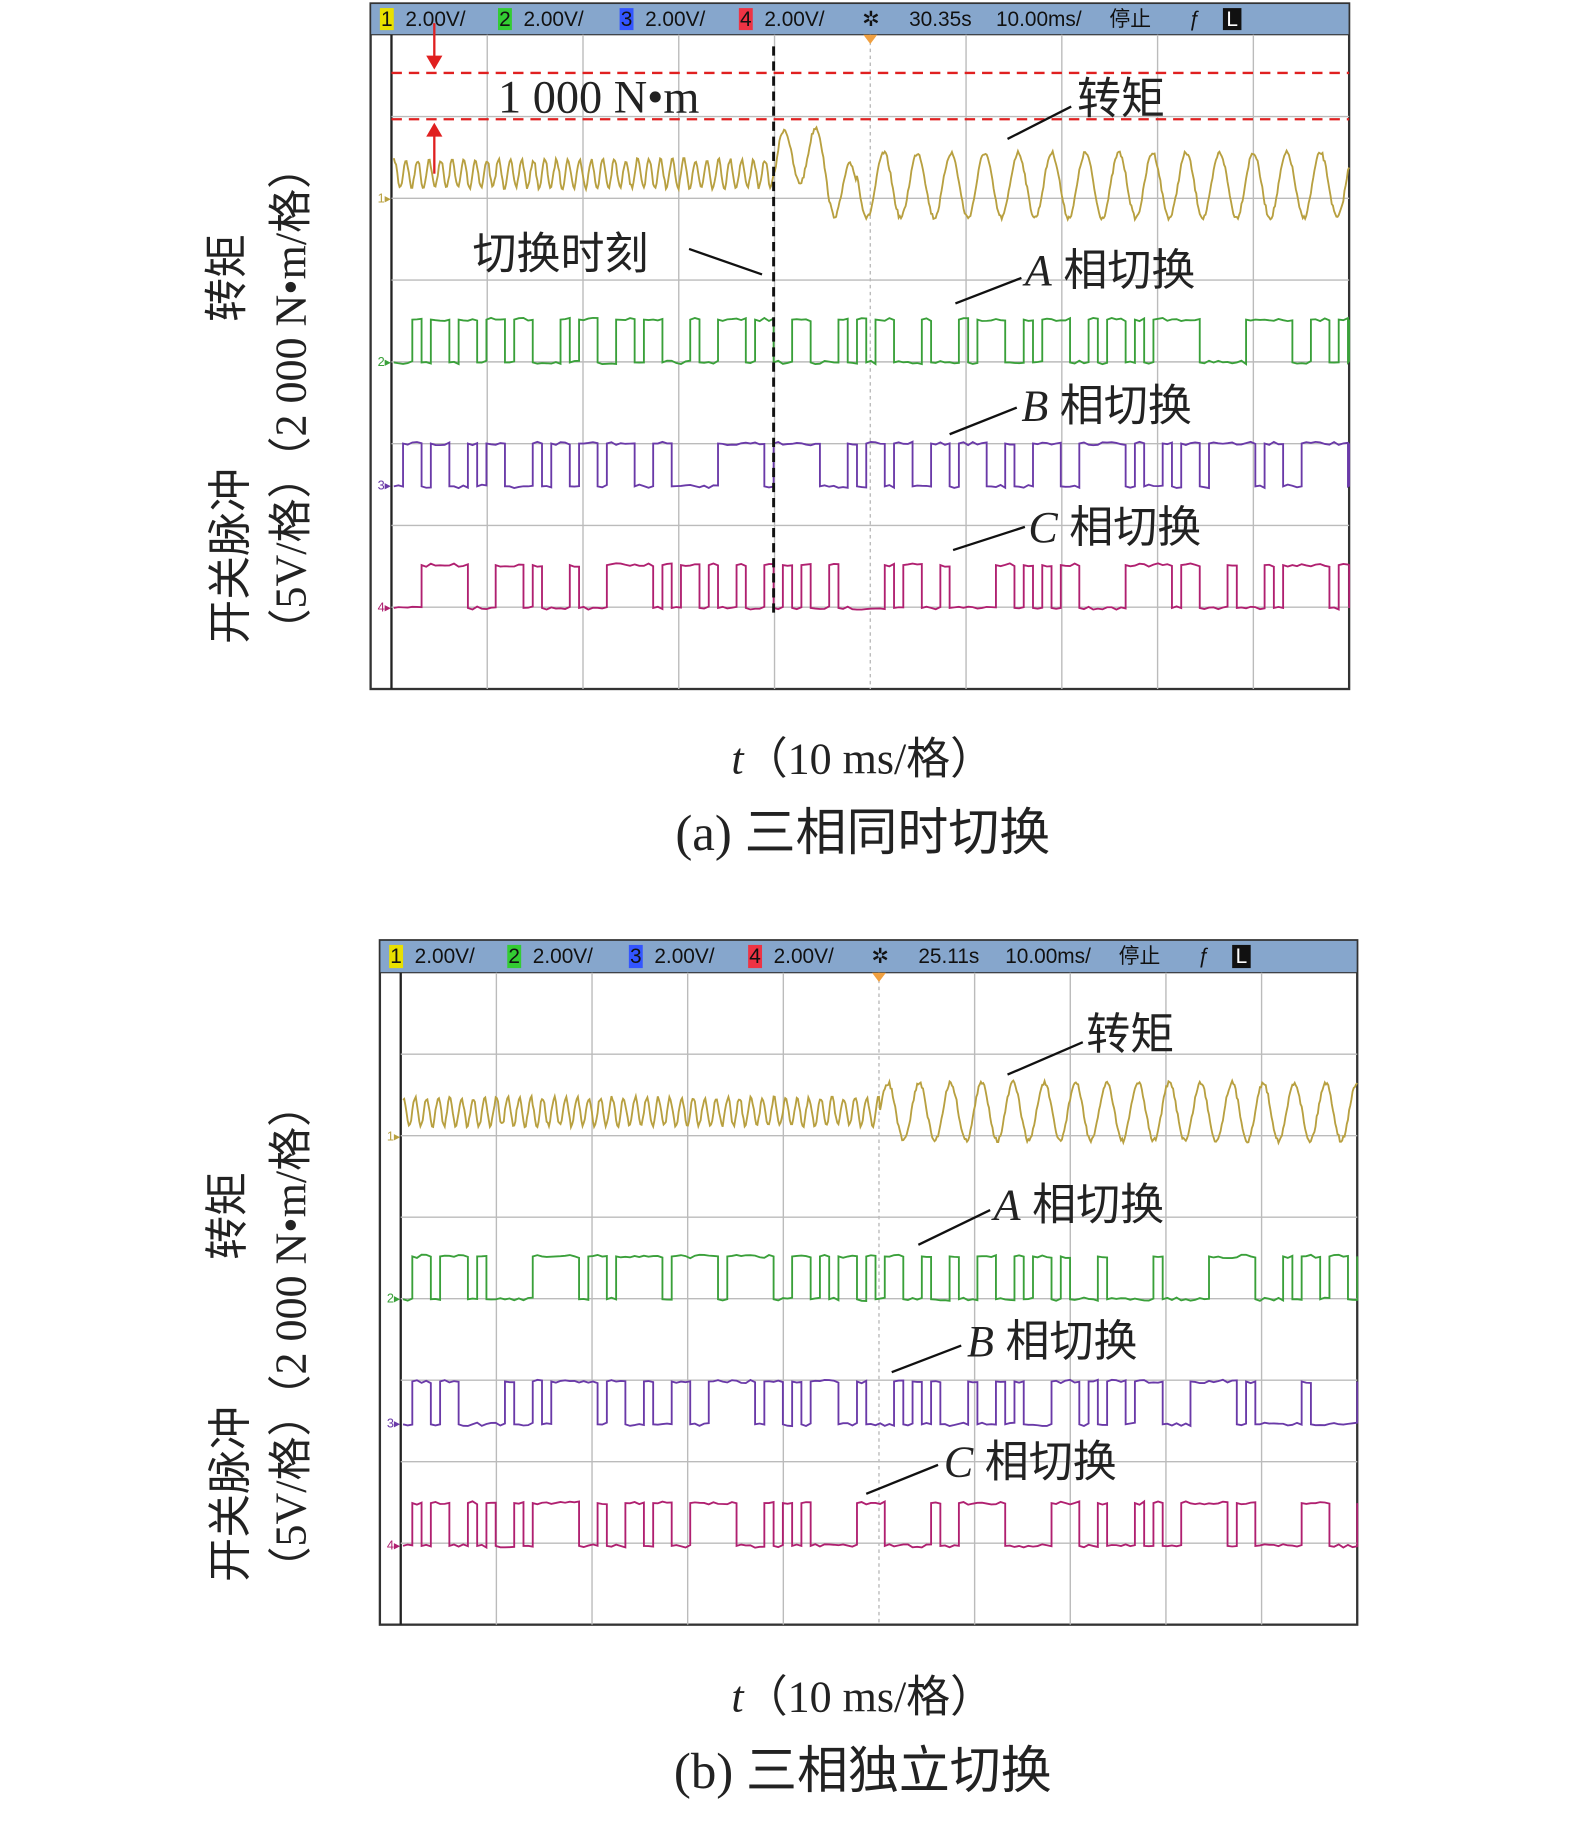  I want to click on arrow-head, so click(434, 129).